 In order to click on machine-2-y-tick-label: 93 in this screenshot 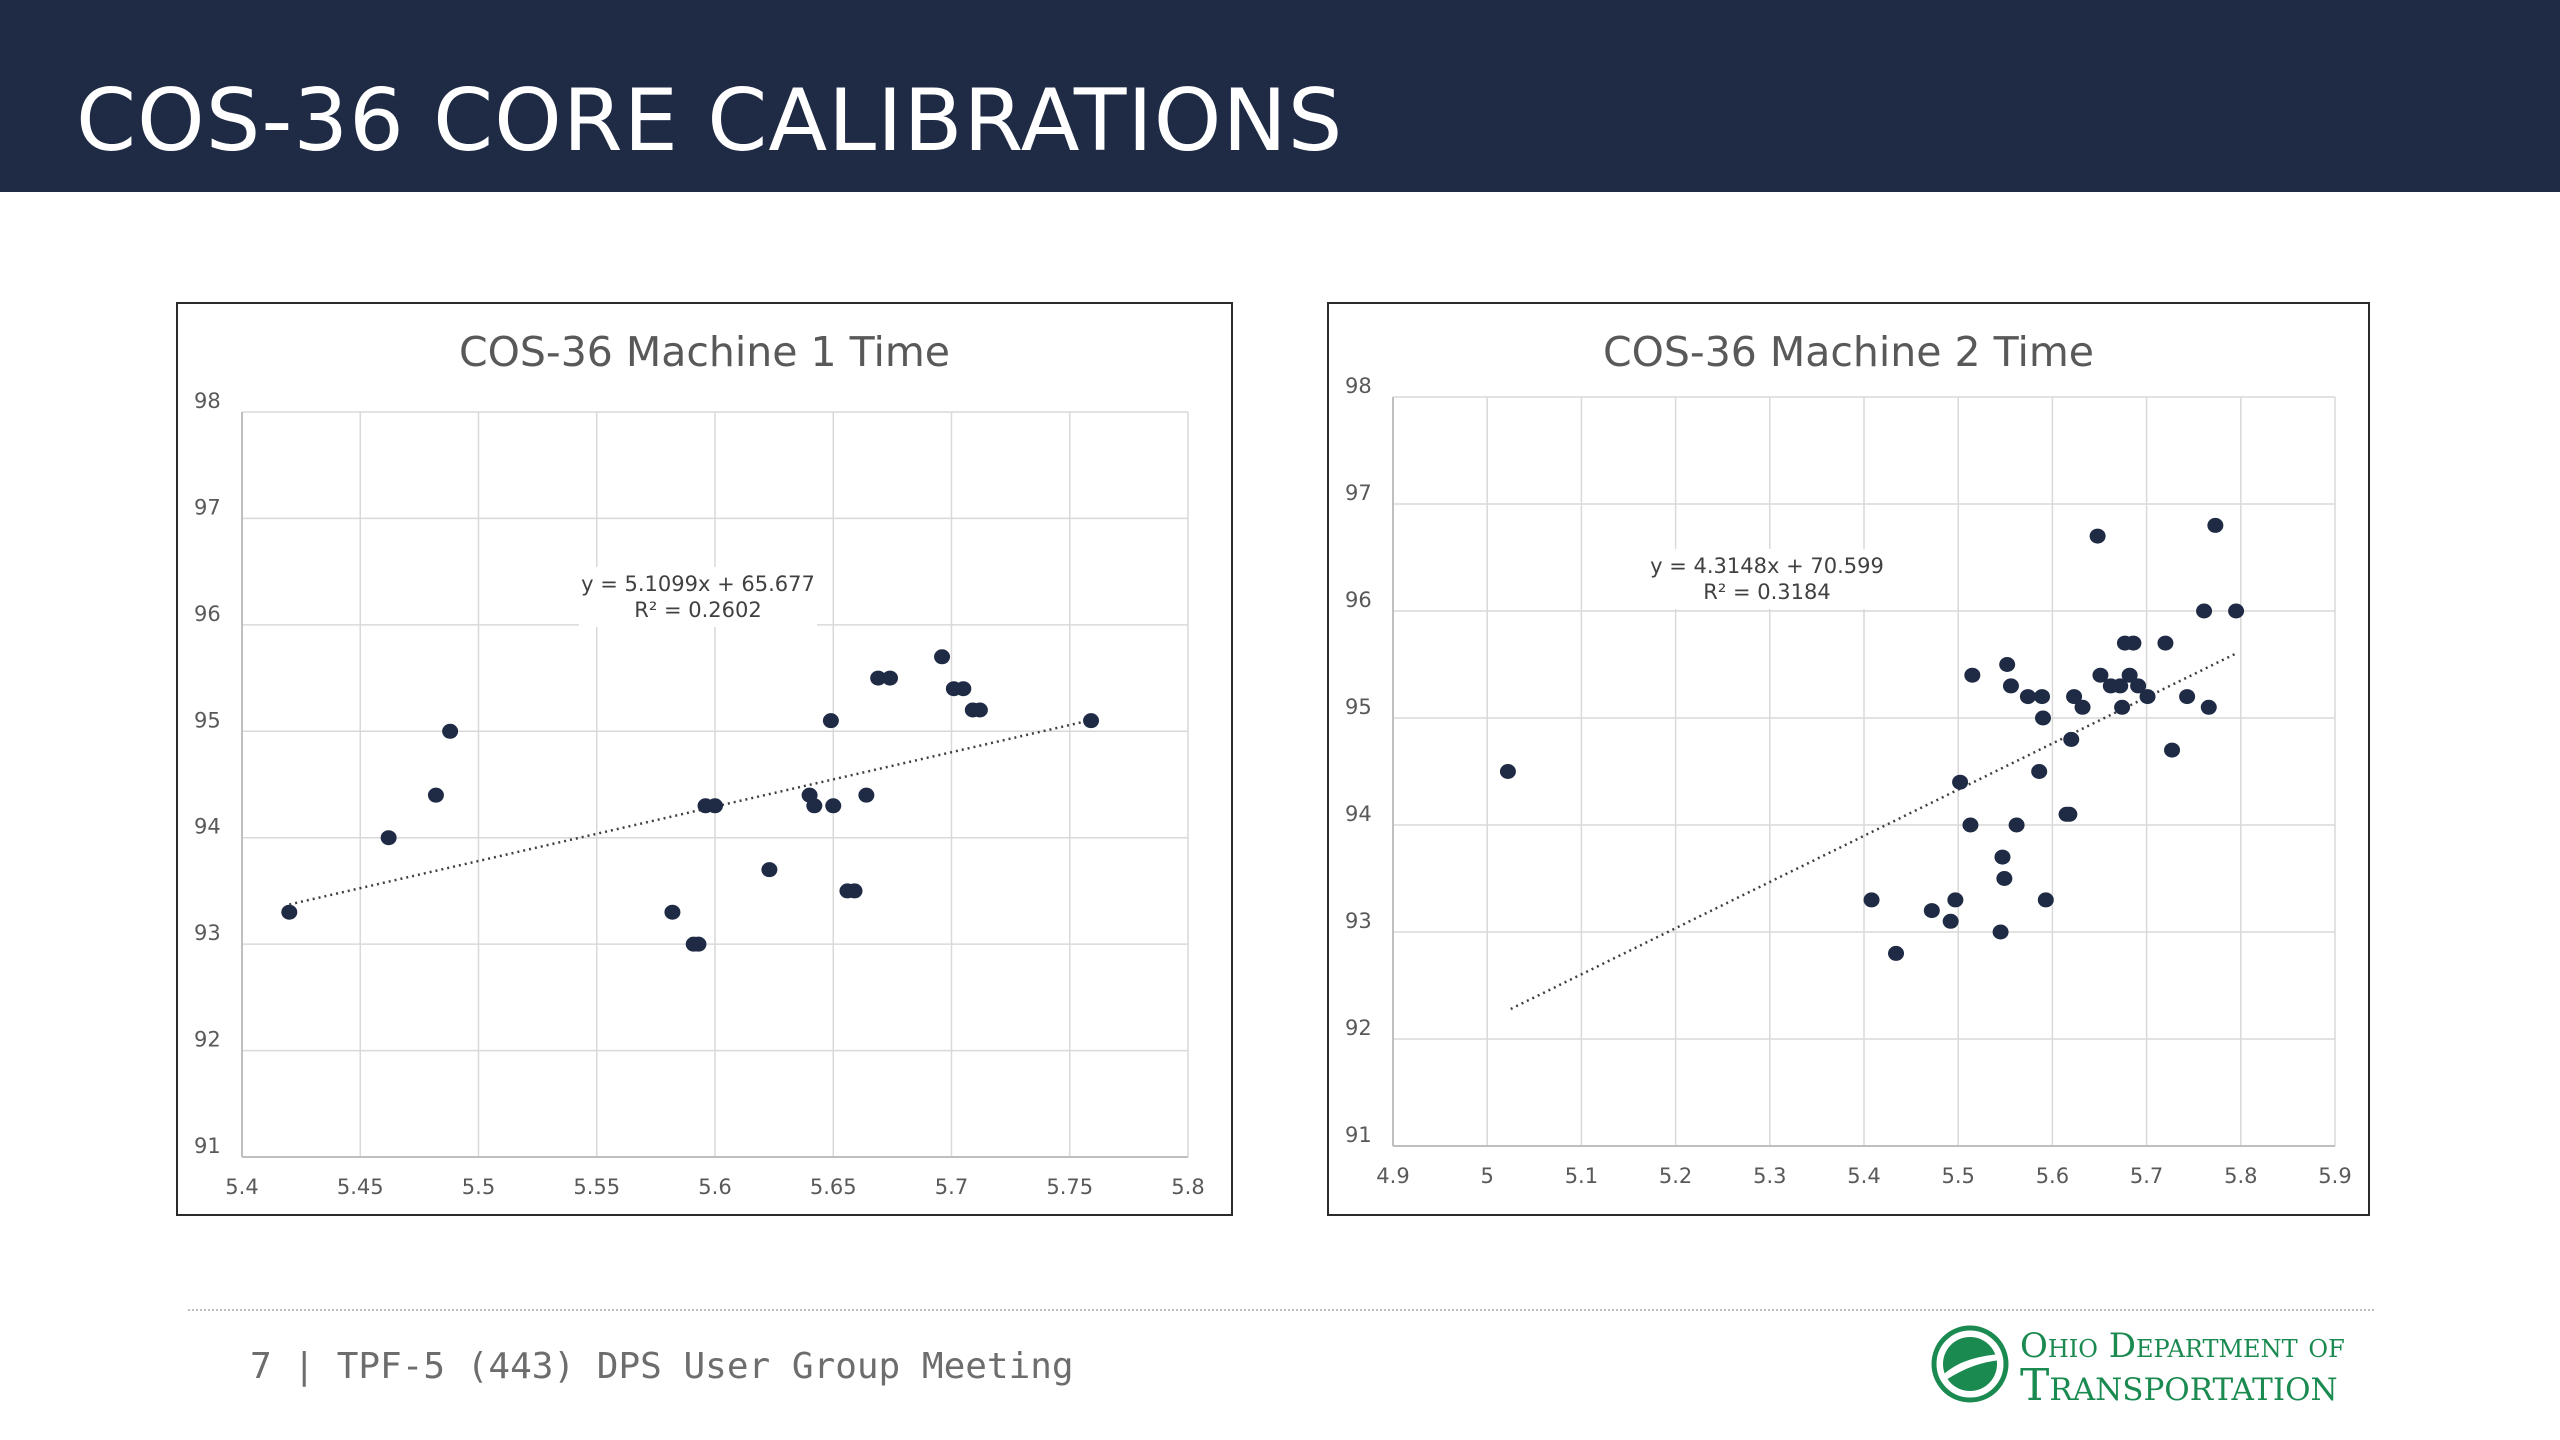, I will do `click(1358, 921)`.